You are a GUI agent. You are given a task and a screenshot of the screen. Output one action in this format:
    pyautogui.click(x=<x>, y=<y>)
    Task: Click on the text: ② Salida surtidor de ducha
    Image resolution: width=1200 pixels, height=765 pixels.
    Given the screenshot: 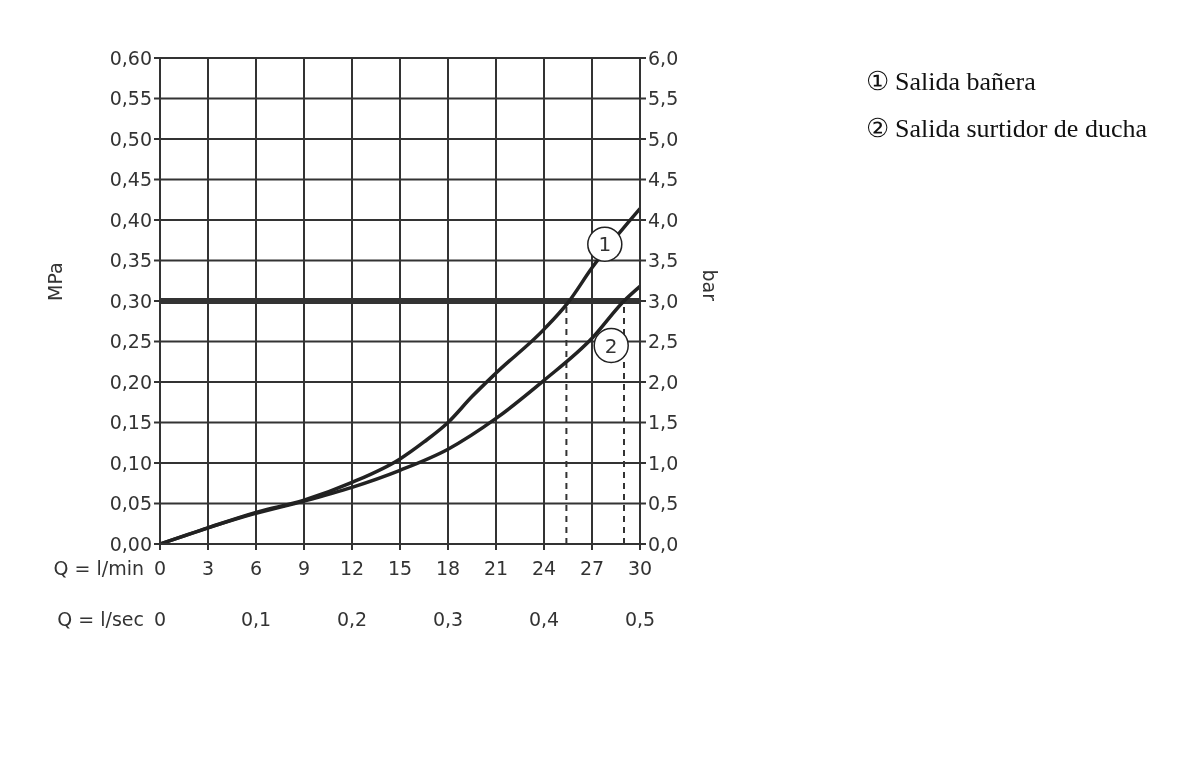 What is the action you would take?
    pyautogui.click(x=1006, y=129)
    